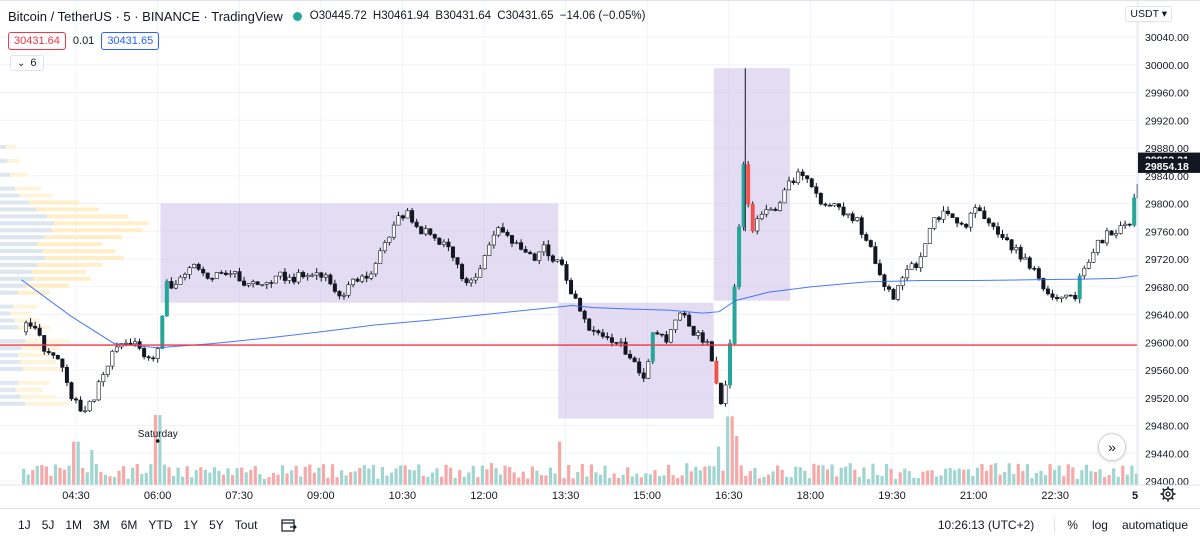 The image size is (1200, 540). Describe the element at coordinates (129, 524) in the screenshot. I see `timeframe-6m: 6M` at that location.